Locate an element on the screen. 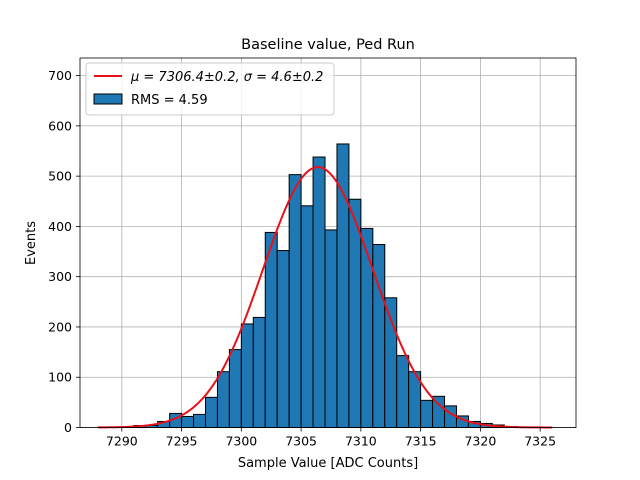 The height and width of the screenshot is (480, 640). legend-histogram-label: RMS = 4.59 is located at coordinates (169, 100).